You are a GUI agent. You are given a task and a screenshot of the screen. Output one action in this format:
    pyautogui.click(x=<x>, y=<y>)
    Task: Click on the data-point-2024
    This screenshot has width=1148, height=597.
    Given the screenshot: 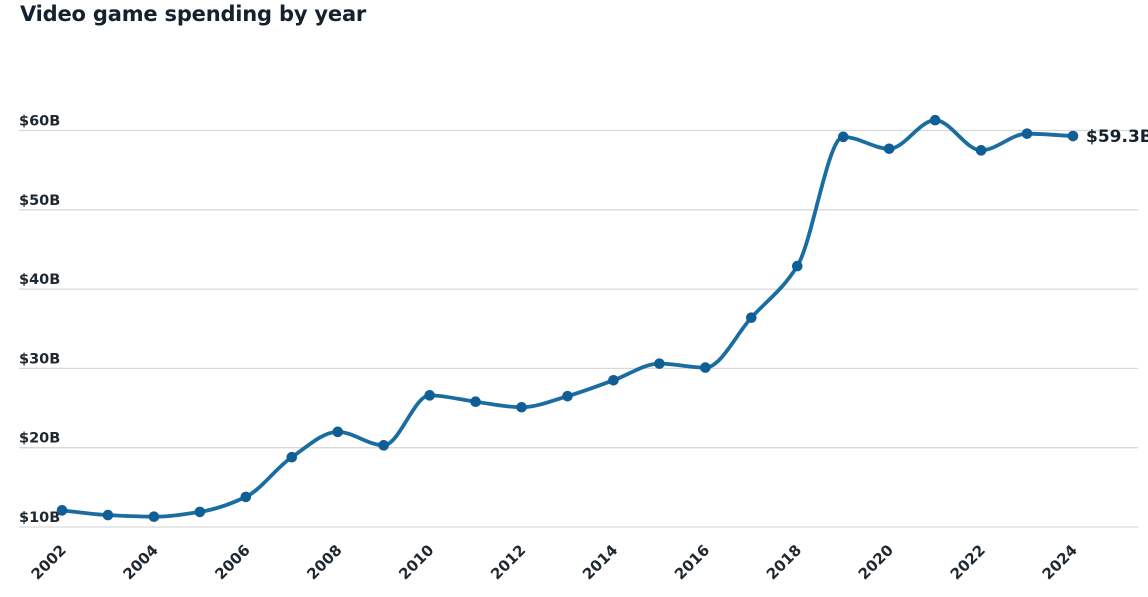 What is the action you would take?
    pyautogui.click(x=1073, y=136)
    